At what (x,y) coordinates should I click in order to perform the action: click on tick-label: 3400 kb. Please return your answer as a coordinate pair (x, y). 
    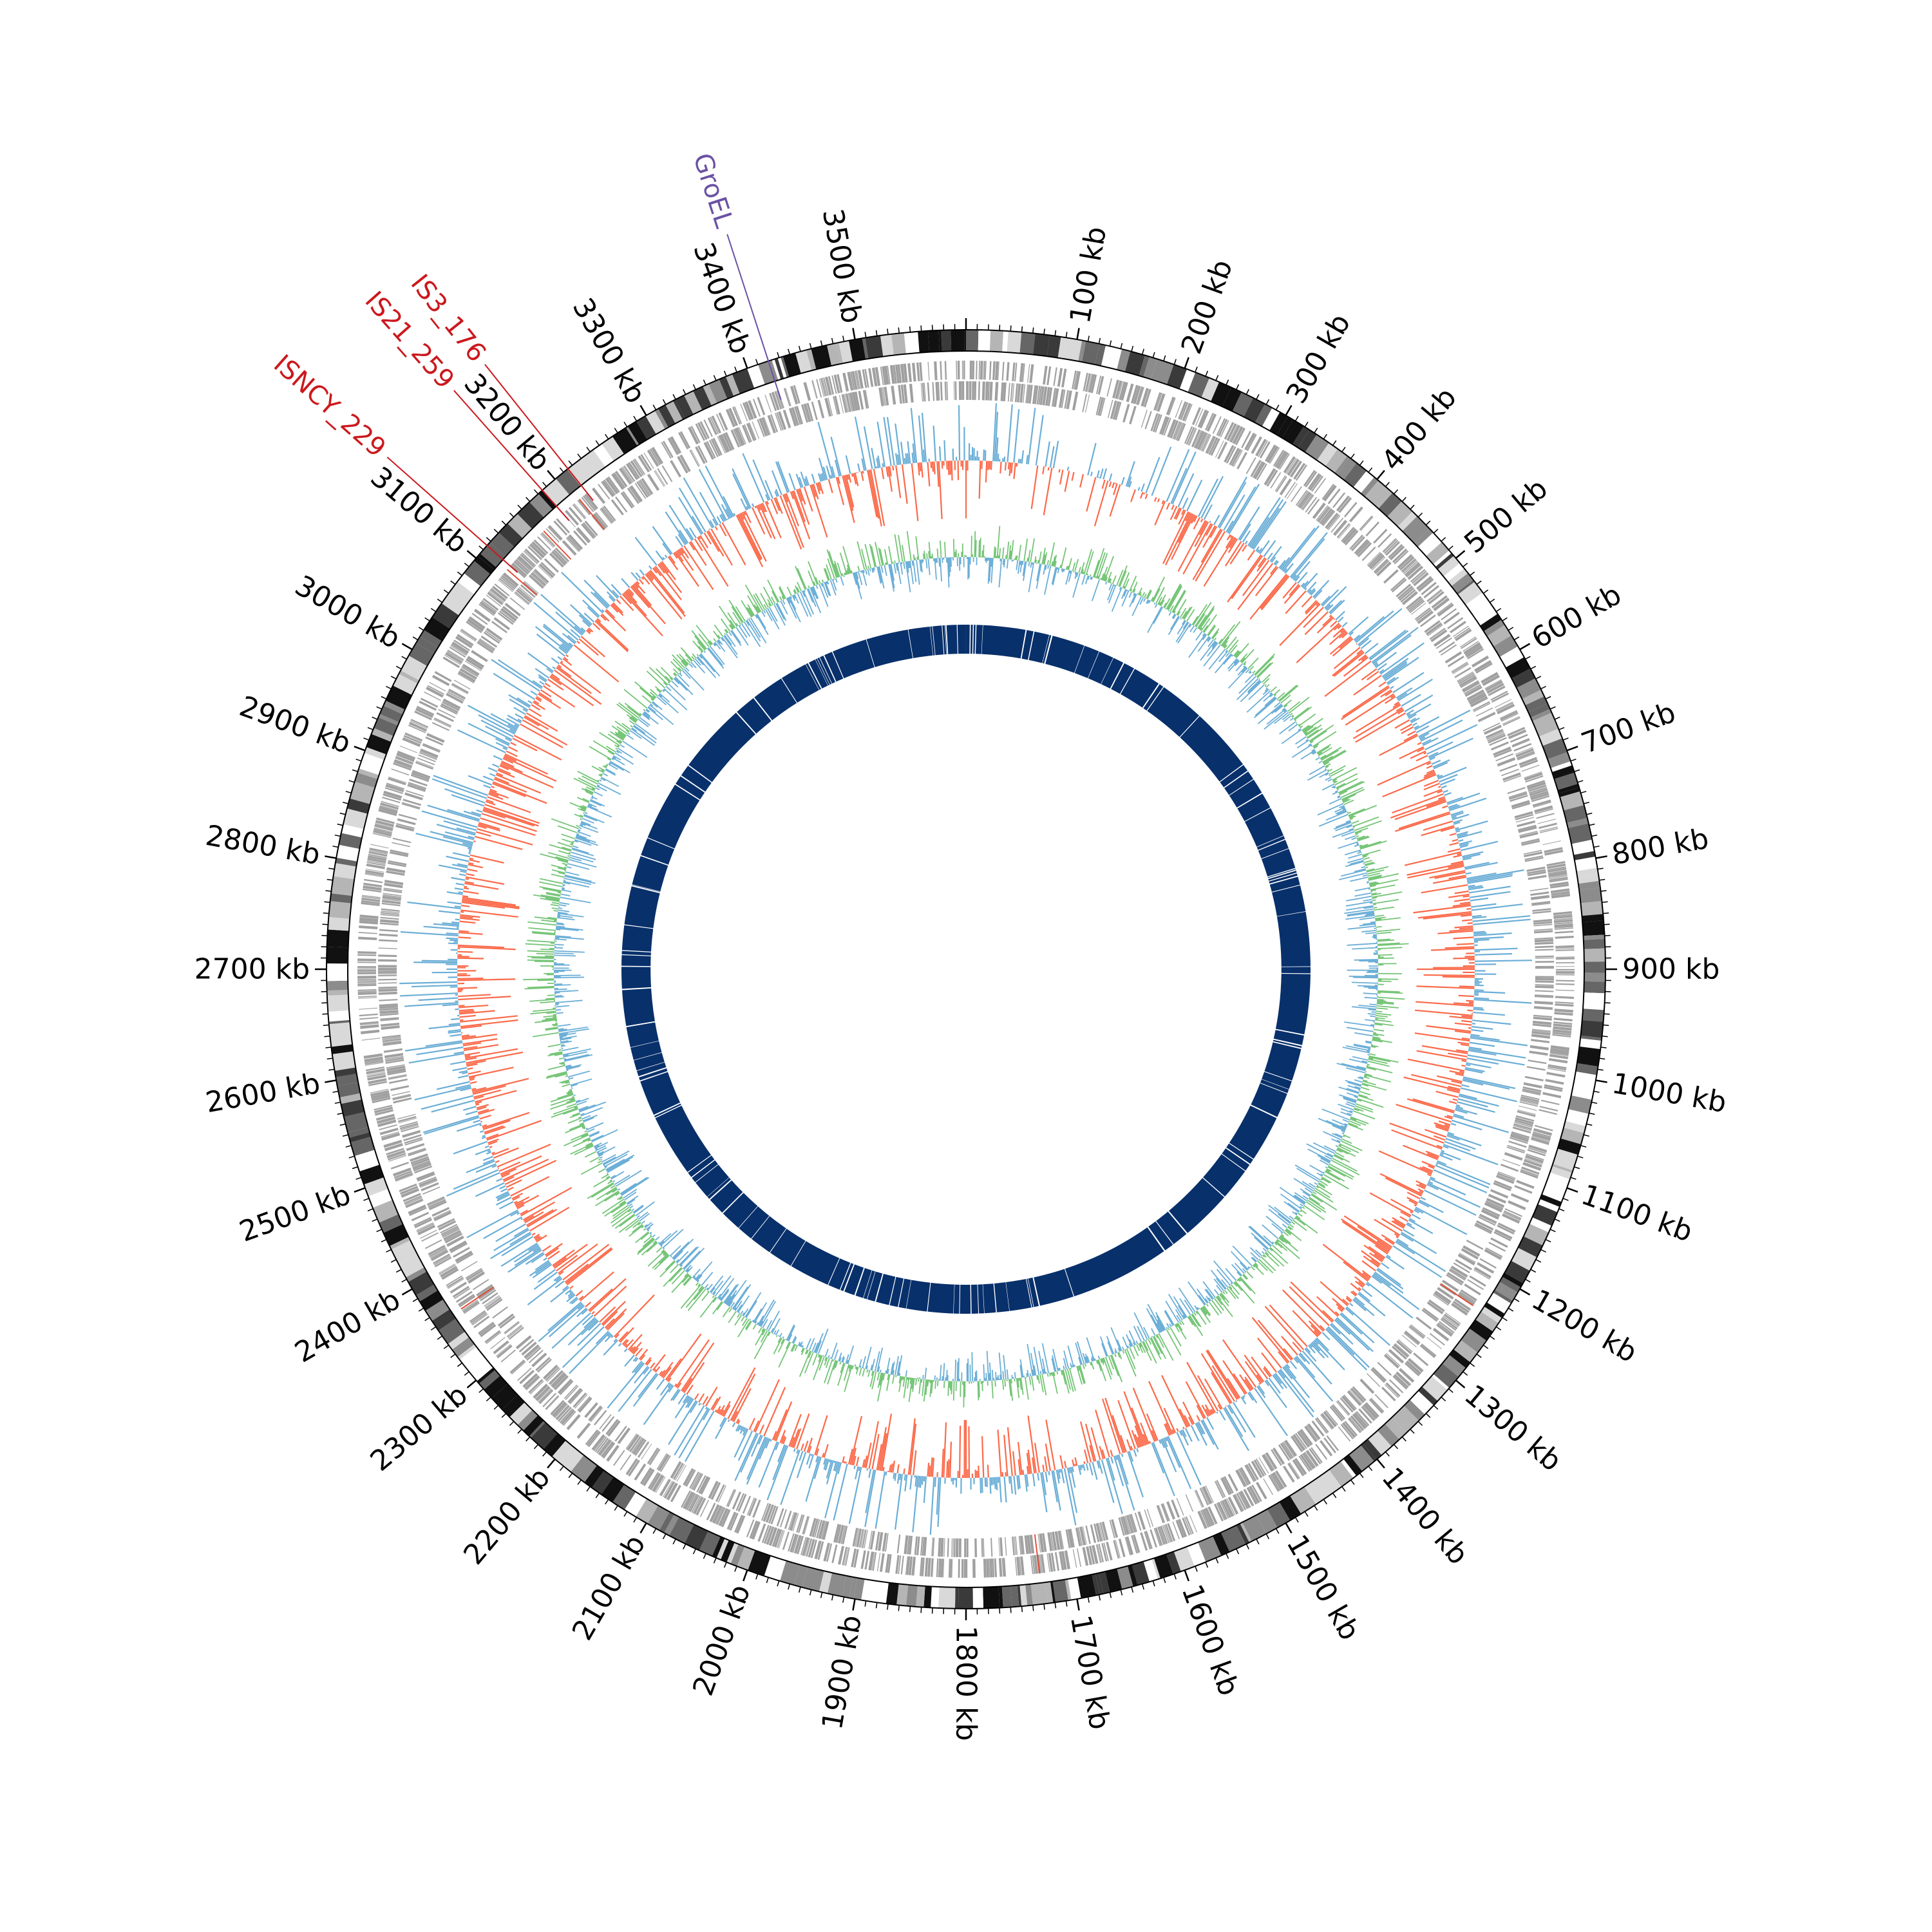
    Looking at the image, I should click on (722, 298).